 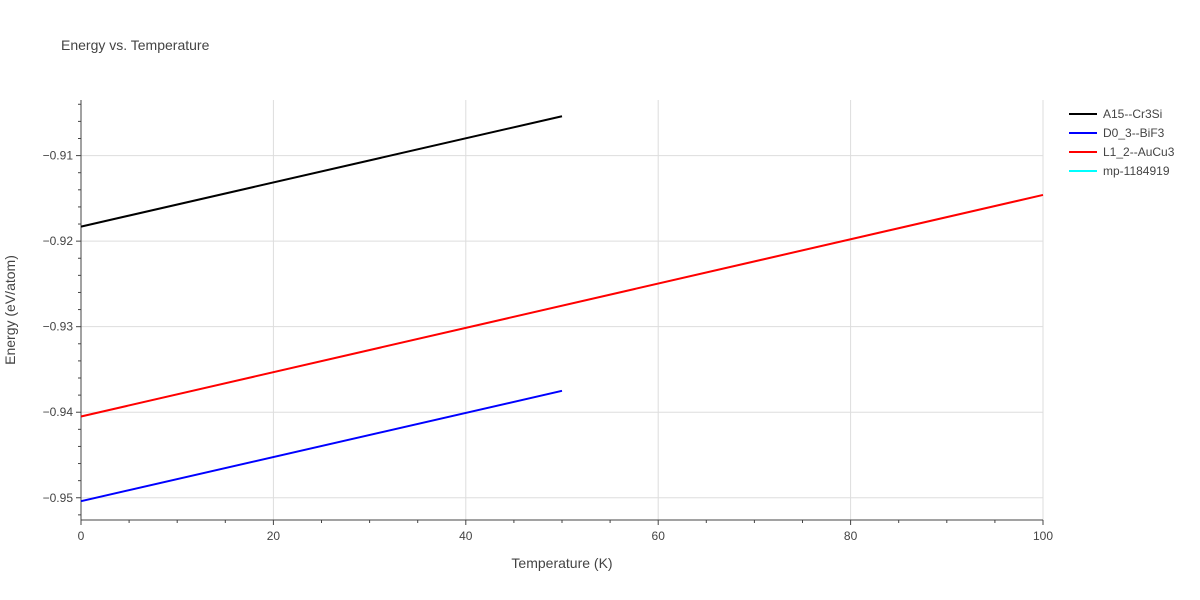 What do you see at coordinates (1134, 133) in the screenshot?
I see `legend-label: D0_3--BiF3` at bounding box center [1134, 133].